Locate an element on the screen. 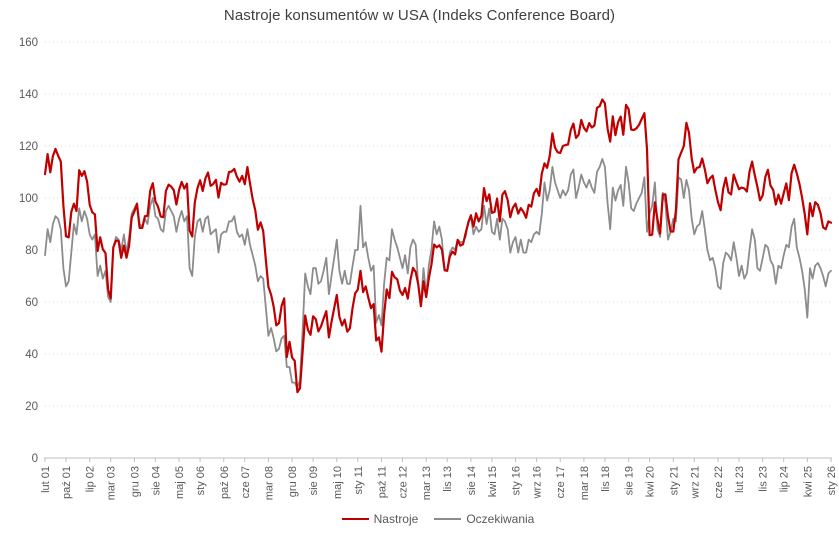  x-axis-tick-label: lut 23 is located at coordinates (740, 479).